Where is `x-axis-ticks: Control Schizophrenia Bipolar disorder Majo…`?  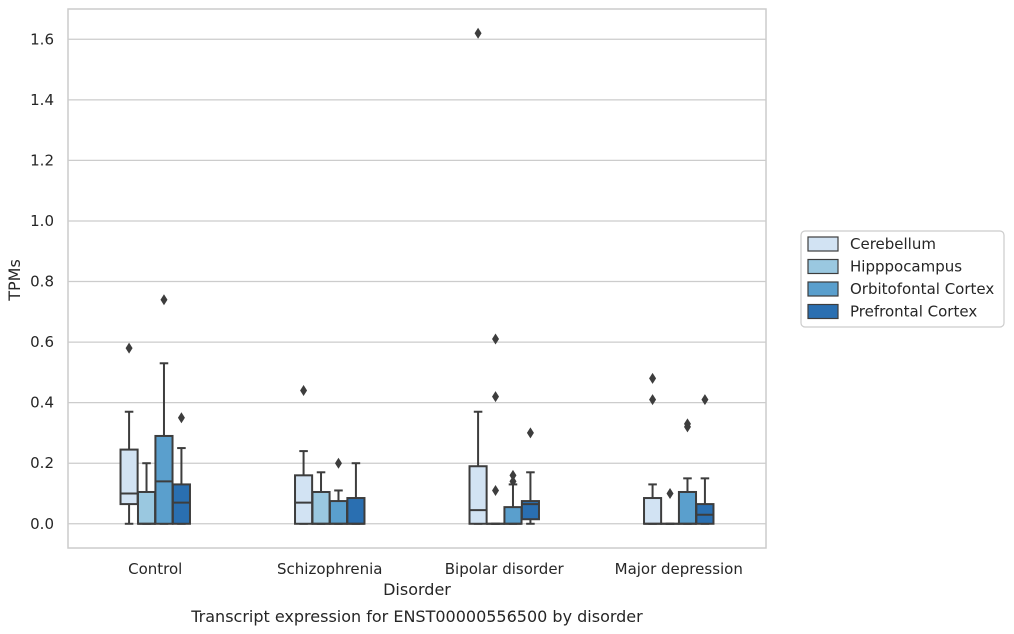
x-axis-ticks: Control Schizophrenia Bipolar disorder Majo… is located at coordinates (435, 569).